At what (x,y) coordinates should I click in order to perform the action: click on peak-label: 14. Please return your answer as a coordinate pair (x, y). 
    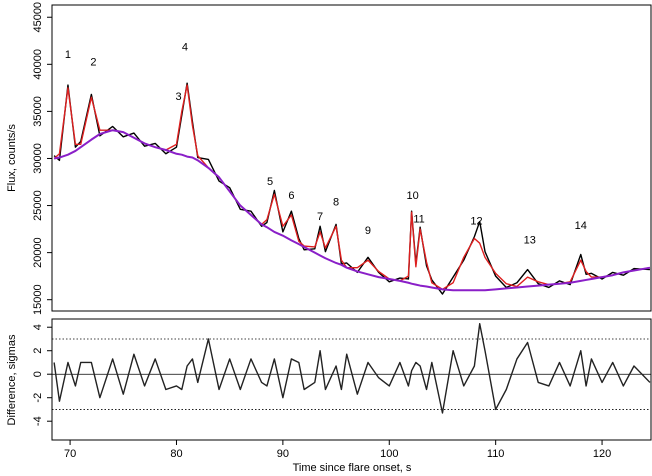
    Looking at the image, I should click on (581, 226).